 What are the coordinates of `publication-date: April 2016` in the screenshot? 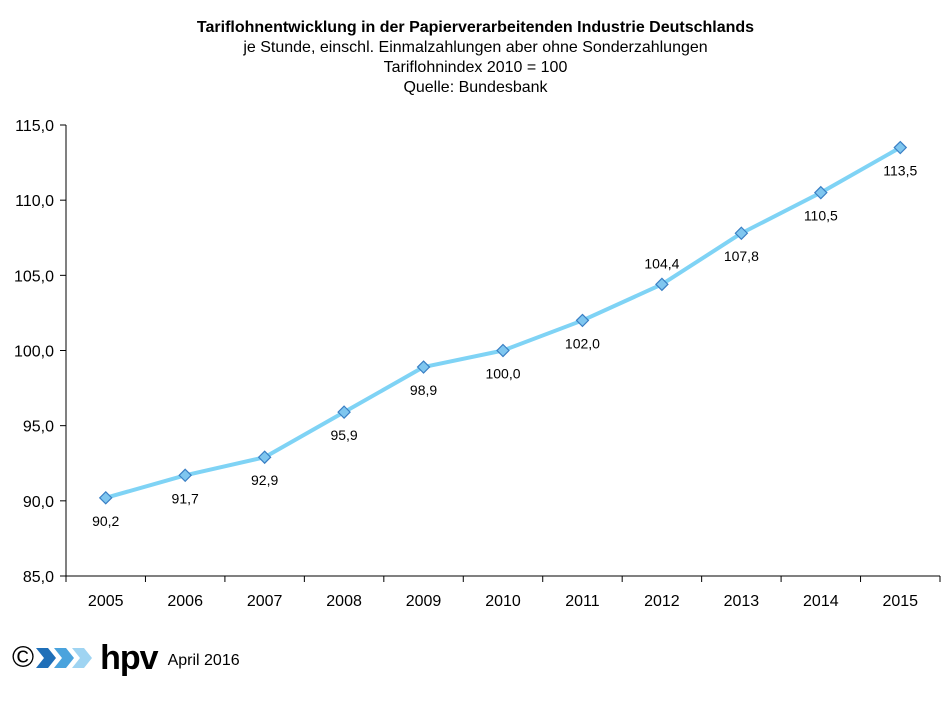 It's located at (203, 660).